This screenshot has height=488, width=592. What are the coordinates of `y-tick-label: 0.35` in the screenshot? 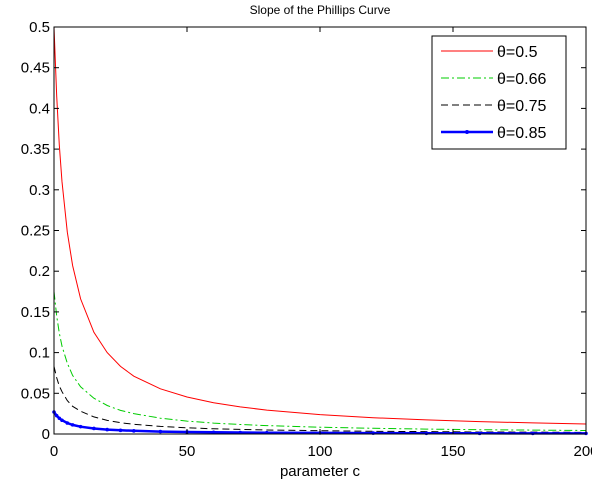 It's located at (35, 149).